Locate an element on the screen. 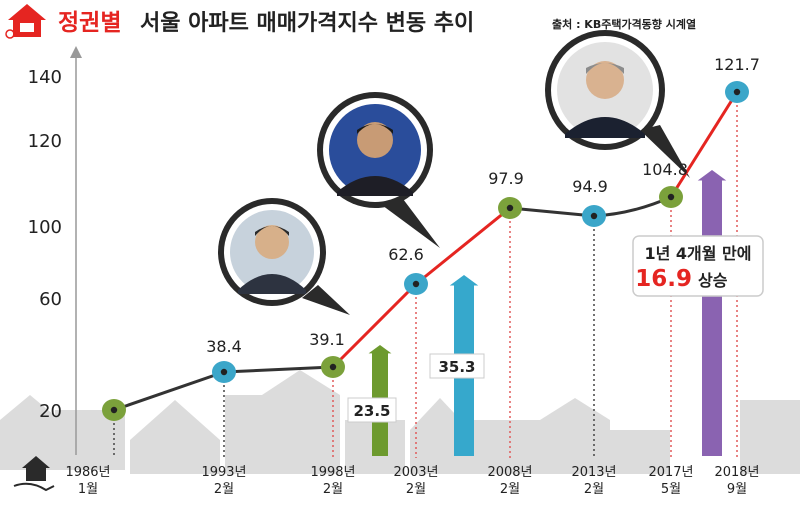 This screenshot has height=510, width=800. y-axis-arrowhead is located at coordinates (76, 52).